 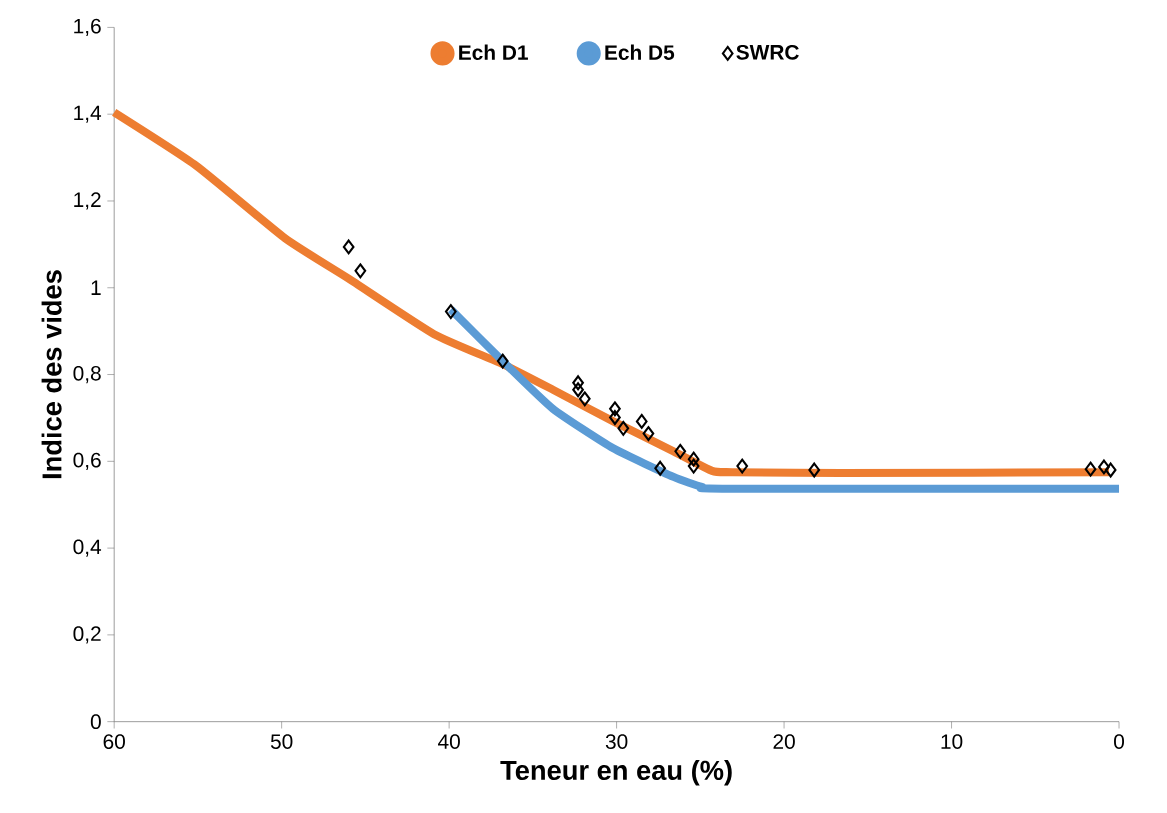 I want to click on x-tick-label: 60, so click(x=114, y=741).